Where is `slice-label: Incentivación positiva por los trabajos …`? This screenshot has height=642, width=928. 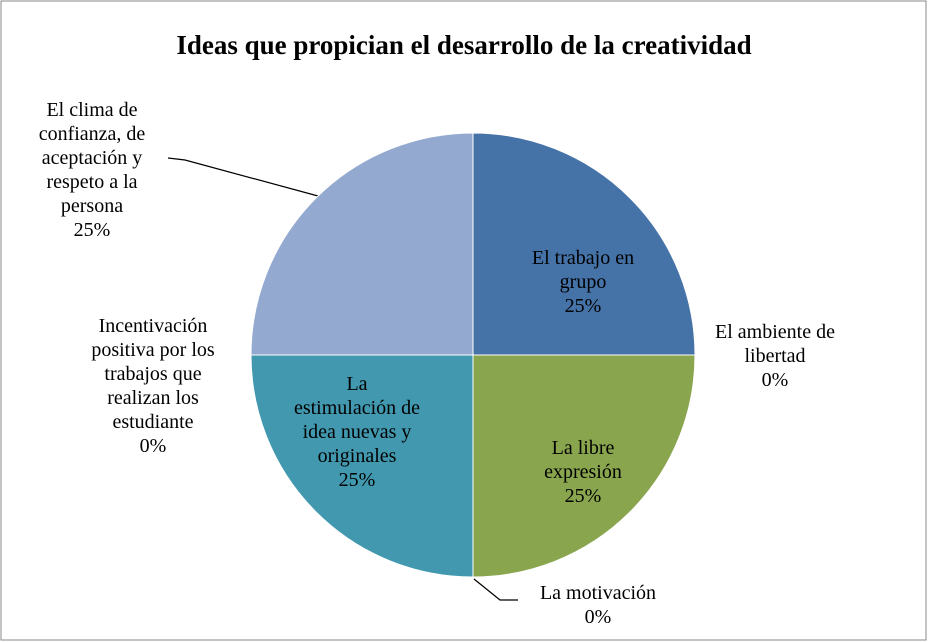 slice-label: Incentivación positiva por los trabajos … is located at coordinates (153, 386).